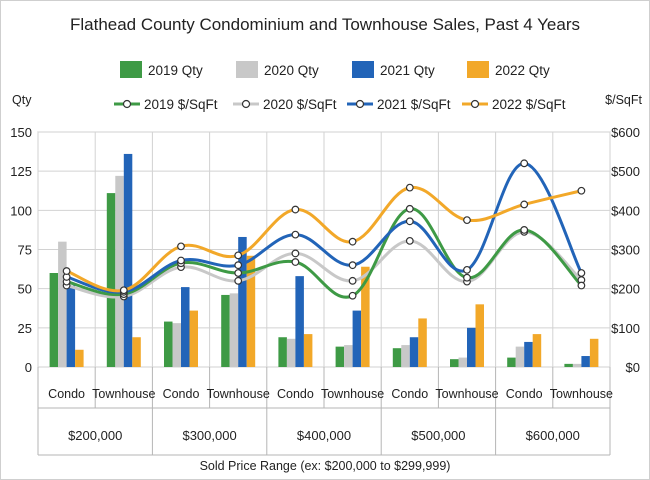 This screenshot has width=650, height=480. Describe the element at coordinates (28, 367) in the screenshot. I see `y-tick-left: 0` at that location.